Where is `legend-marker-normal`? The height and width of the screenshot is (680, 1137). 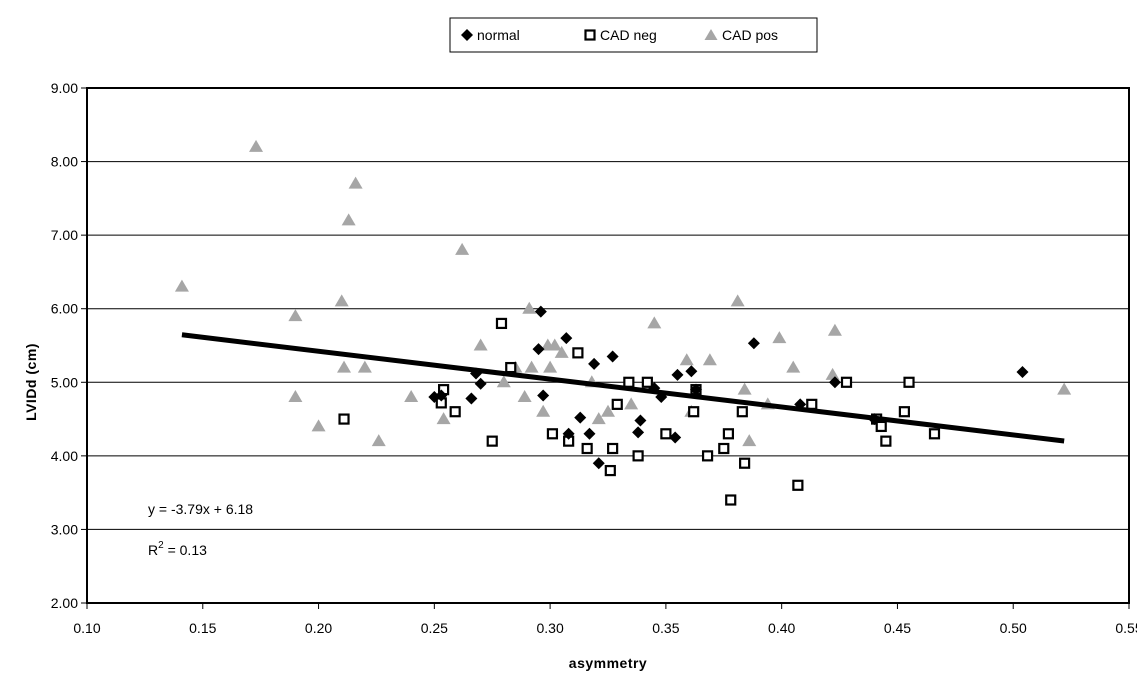 legend-marker-normal is located at coordinates (467, 35).